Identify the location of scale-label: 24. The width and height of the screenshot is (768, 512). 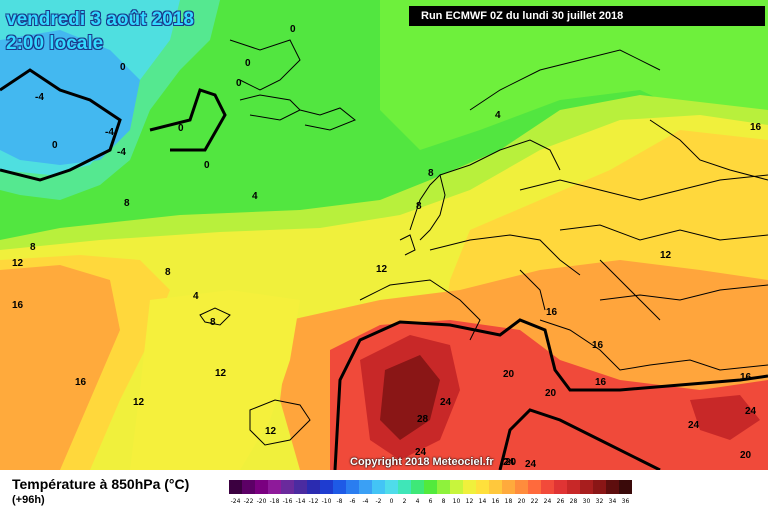
(547, 501).